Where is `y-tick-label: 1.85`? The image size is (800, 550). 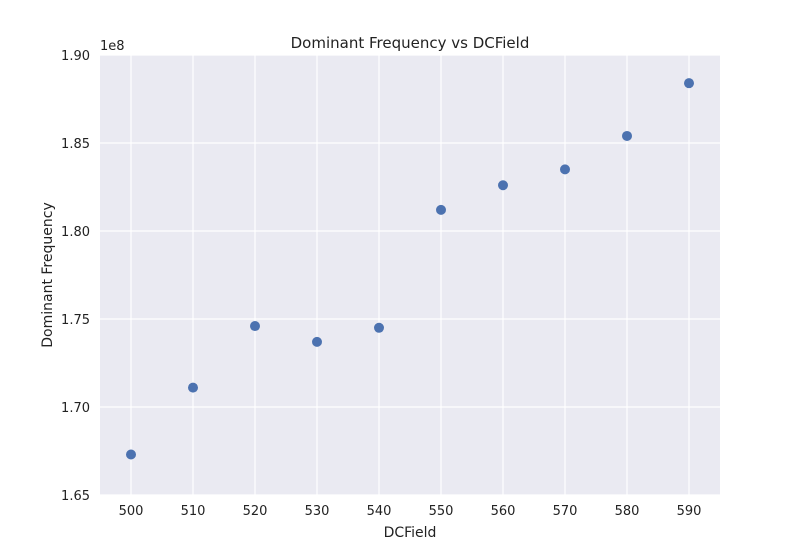 y-tick-label: 1.85 is located at coordinates (75, 144).